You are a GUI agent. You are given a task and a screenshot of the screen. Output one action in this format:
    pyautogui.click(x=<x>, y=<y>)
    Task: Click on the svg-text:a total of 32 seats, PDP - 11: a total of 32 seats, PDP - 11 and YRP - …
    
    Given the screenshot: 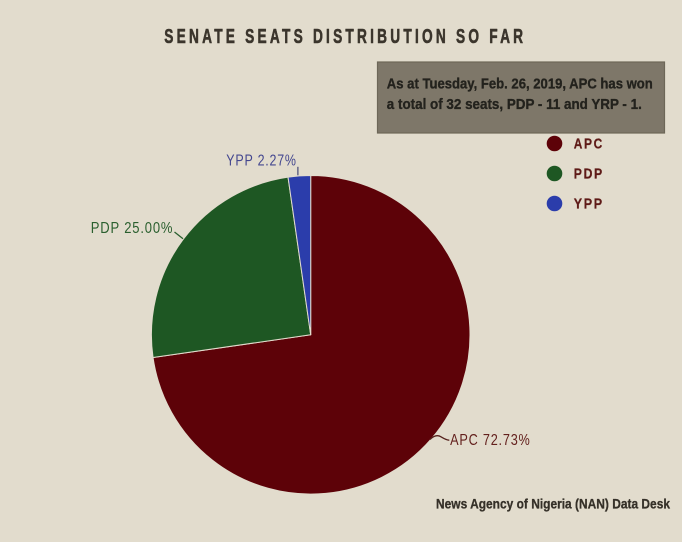 What is the action you would take?
    pyautogui.click(x=514, y=104)
    